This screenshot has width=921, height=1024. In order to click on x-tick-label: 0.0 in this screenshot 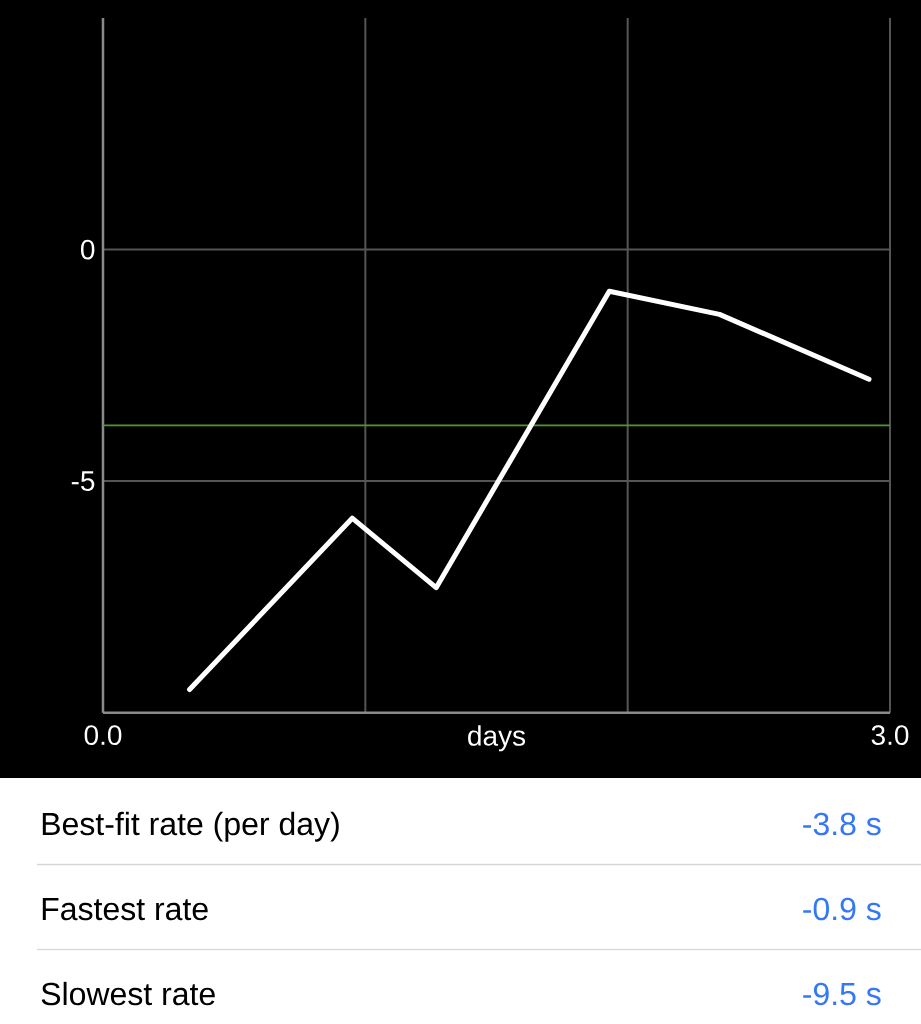, I will do `click(103, 735)`.